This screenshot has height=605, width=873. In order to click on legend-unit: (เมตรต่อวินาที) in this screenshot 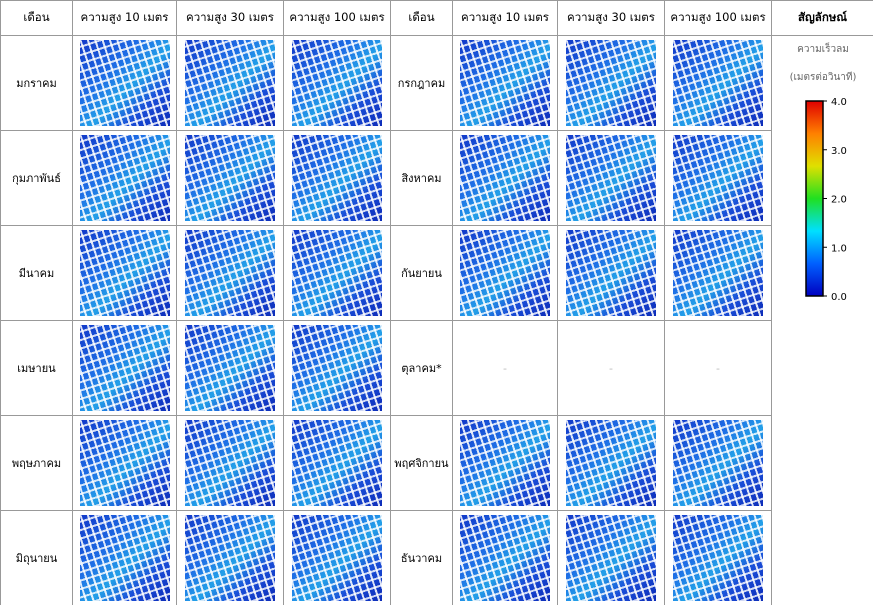, I will do `click(822, 77)`.